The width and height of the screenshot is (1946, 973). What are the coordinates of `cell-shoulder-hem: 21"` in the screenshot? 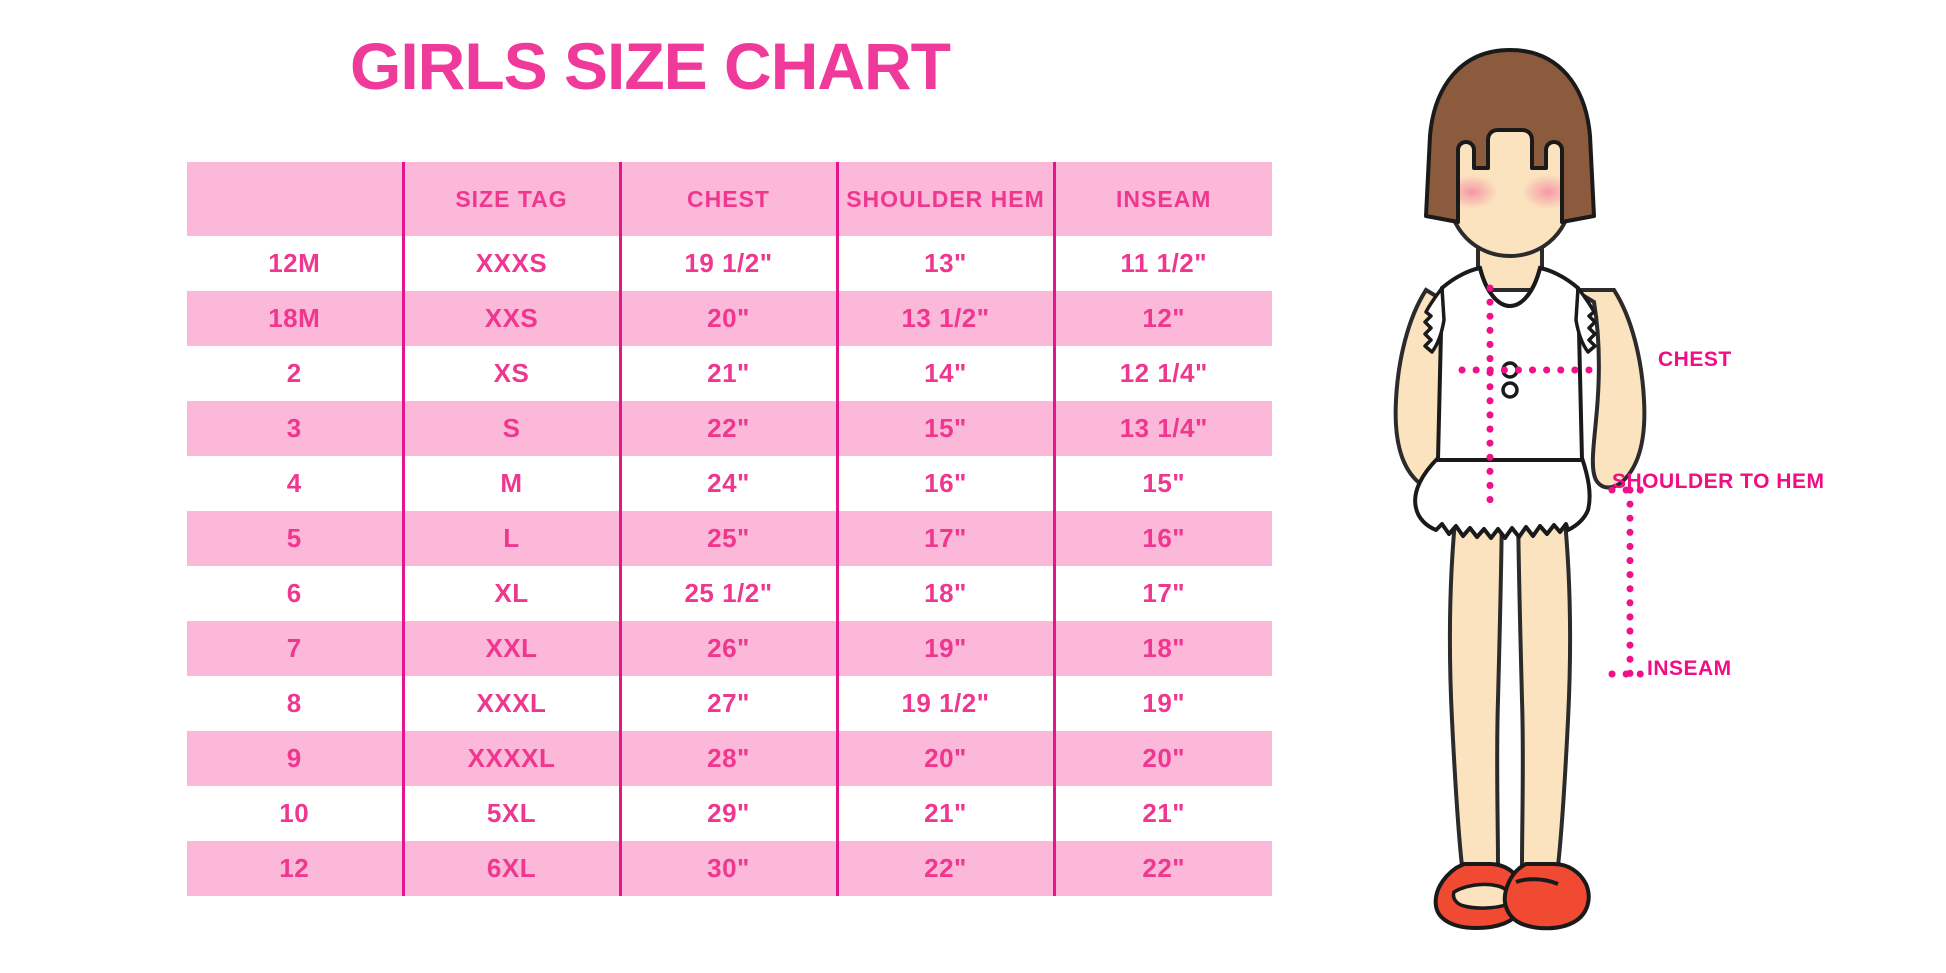 It's located at (944, 813).